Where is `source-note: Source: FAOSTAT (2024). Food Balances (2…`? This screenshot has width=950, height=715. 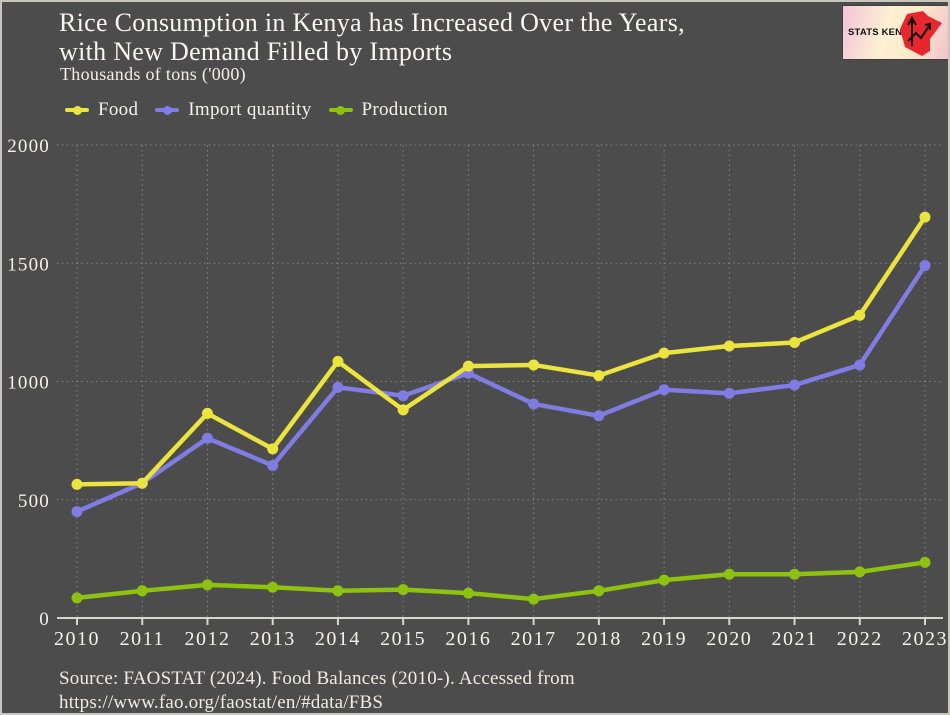 source-note: Source: FAOSTAT (2024). Food Balances (2… is located at coordinates (317, 690).